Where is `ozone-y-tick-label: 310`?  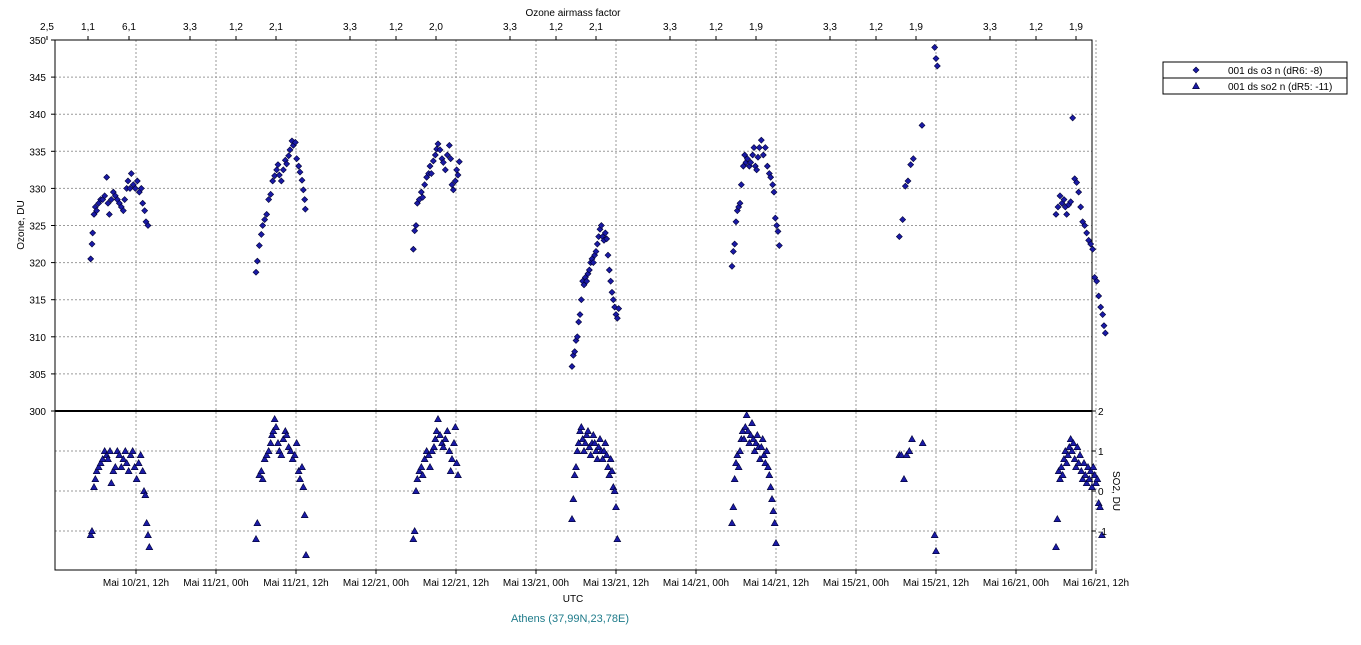 ozone-y-tick-label: 310 is located at coordinates (37, 338).